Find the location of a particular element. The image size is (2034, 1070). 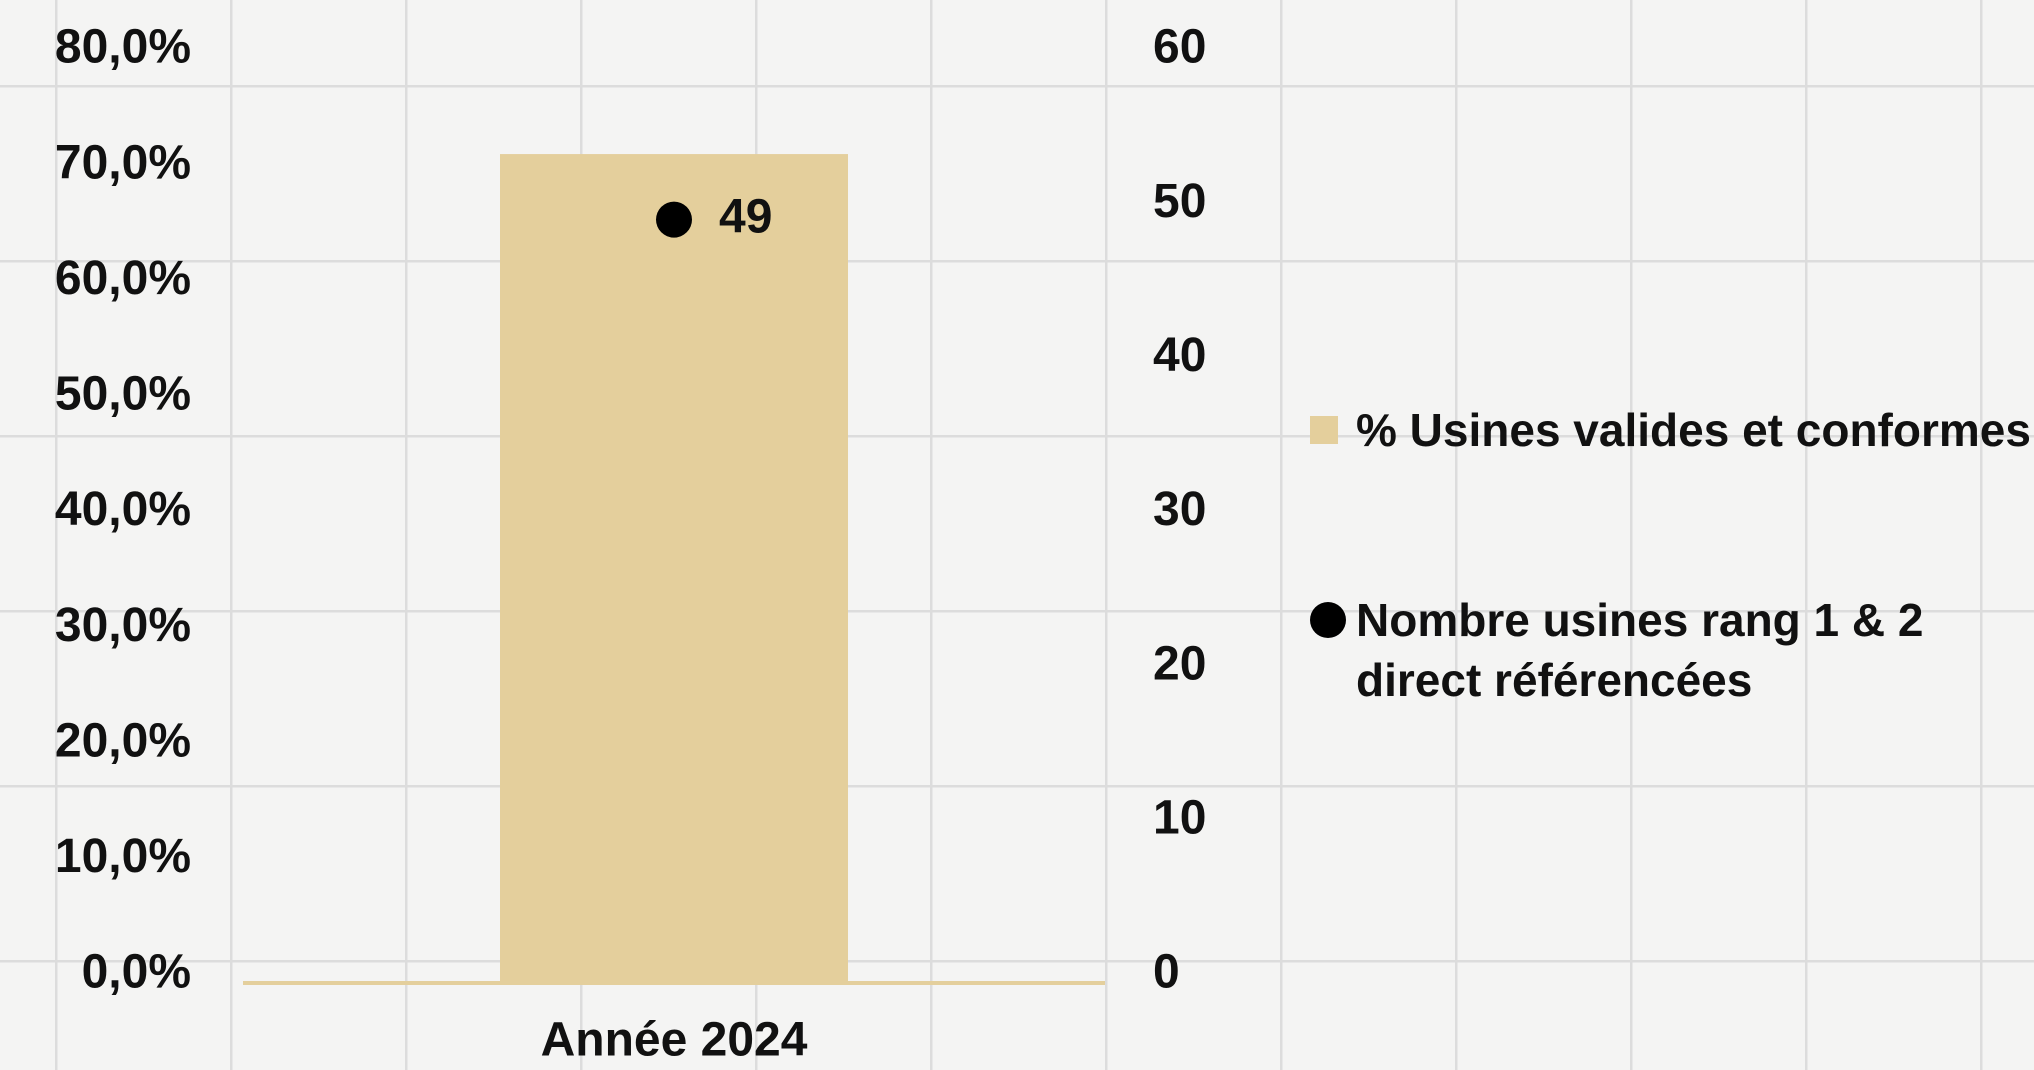

legend-item: % Usines valides et conformes is located at coordinates (1670, 430).